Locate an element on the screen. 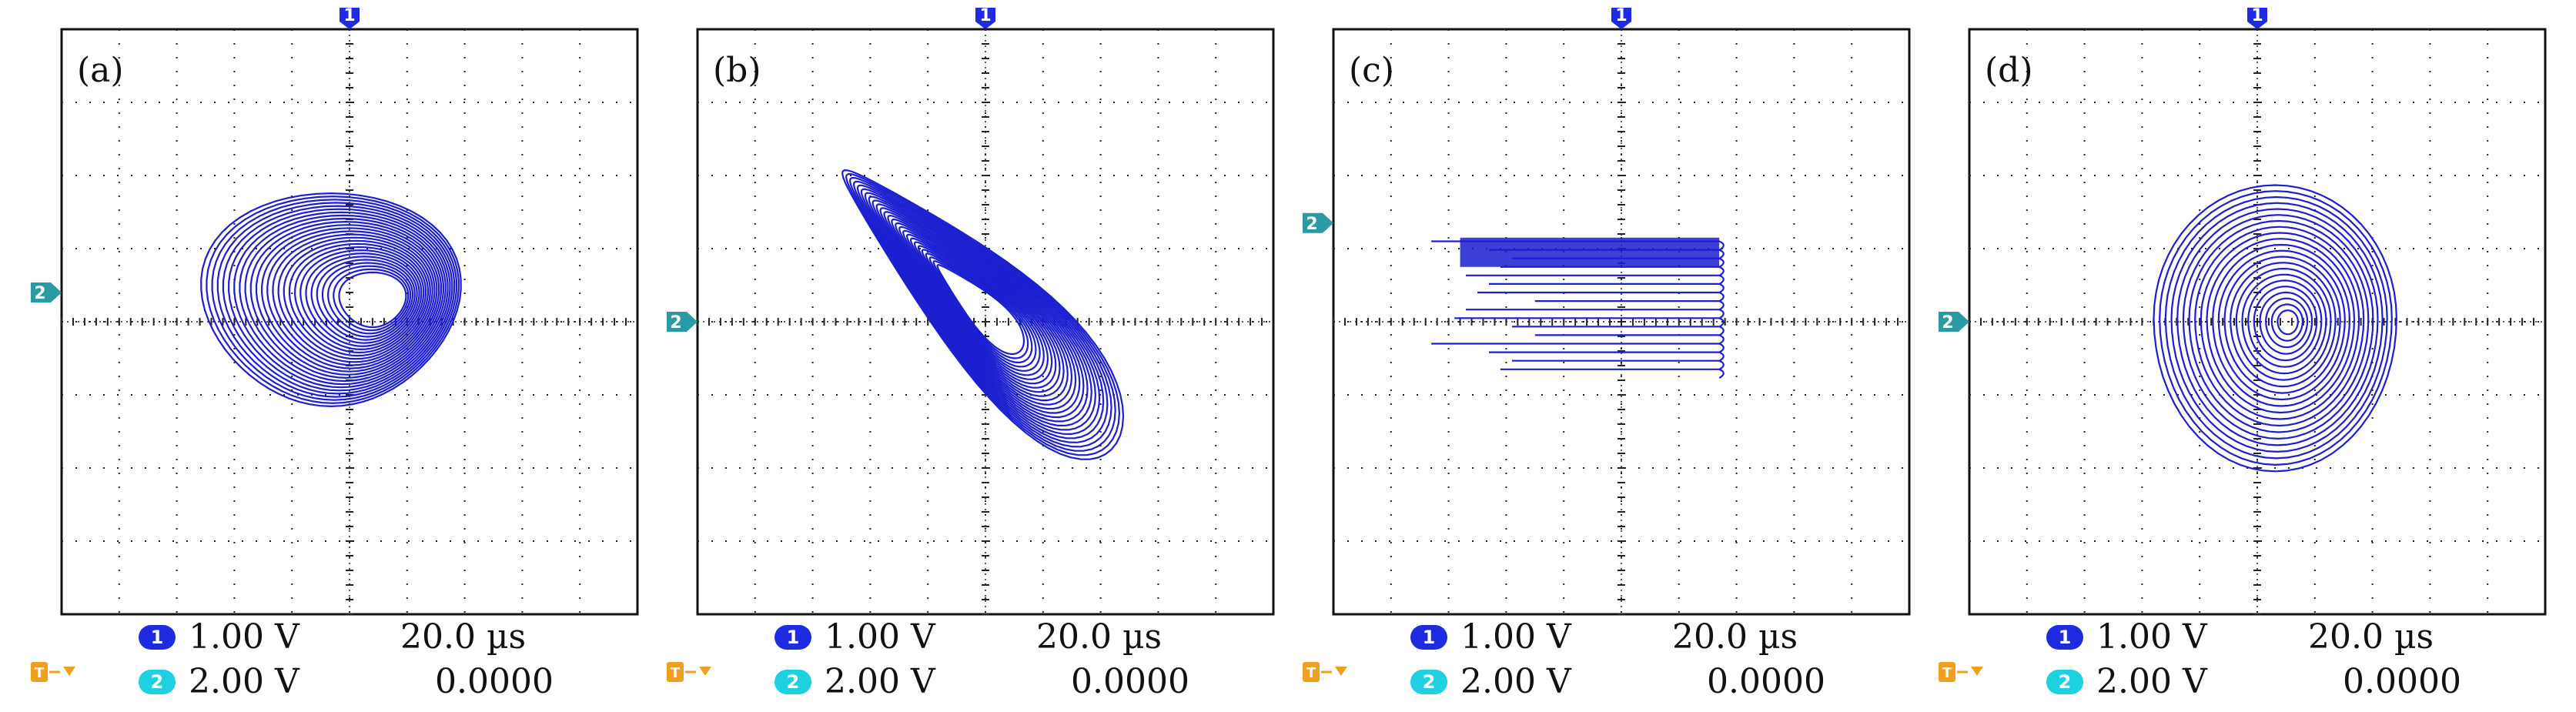  readout-c: 1 1.00 V 20.0 µs 2 2.00 V T 0.0000 is located at coordinates (1615, 664).